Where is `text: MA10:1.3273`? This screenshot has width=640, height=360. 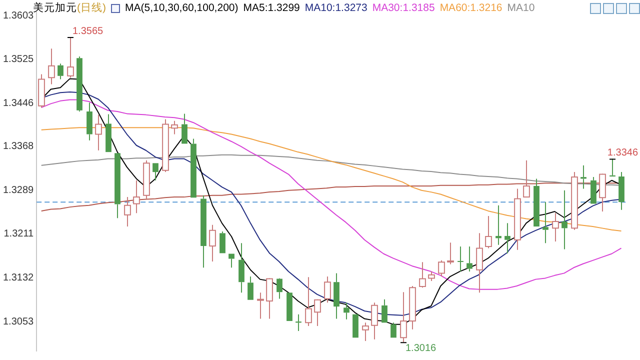 text: MA10:1.3273 is located at coordinates (336, 8).